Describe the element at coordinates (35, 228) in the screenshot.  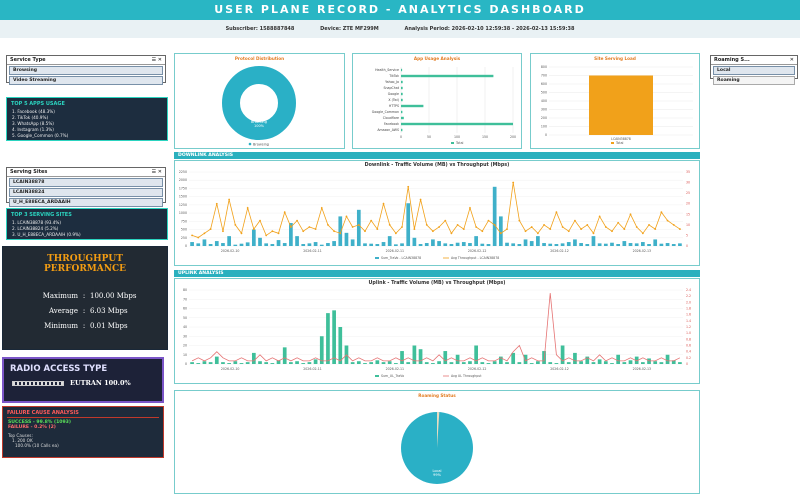
I see `top-site-item: 2. LCAIN38824 (5.2%)` at that location.